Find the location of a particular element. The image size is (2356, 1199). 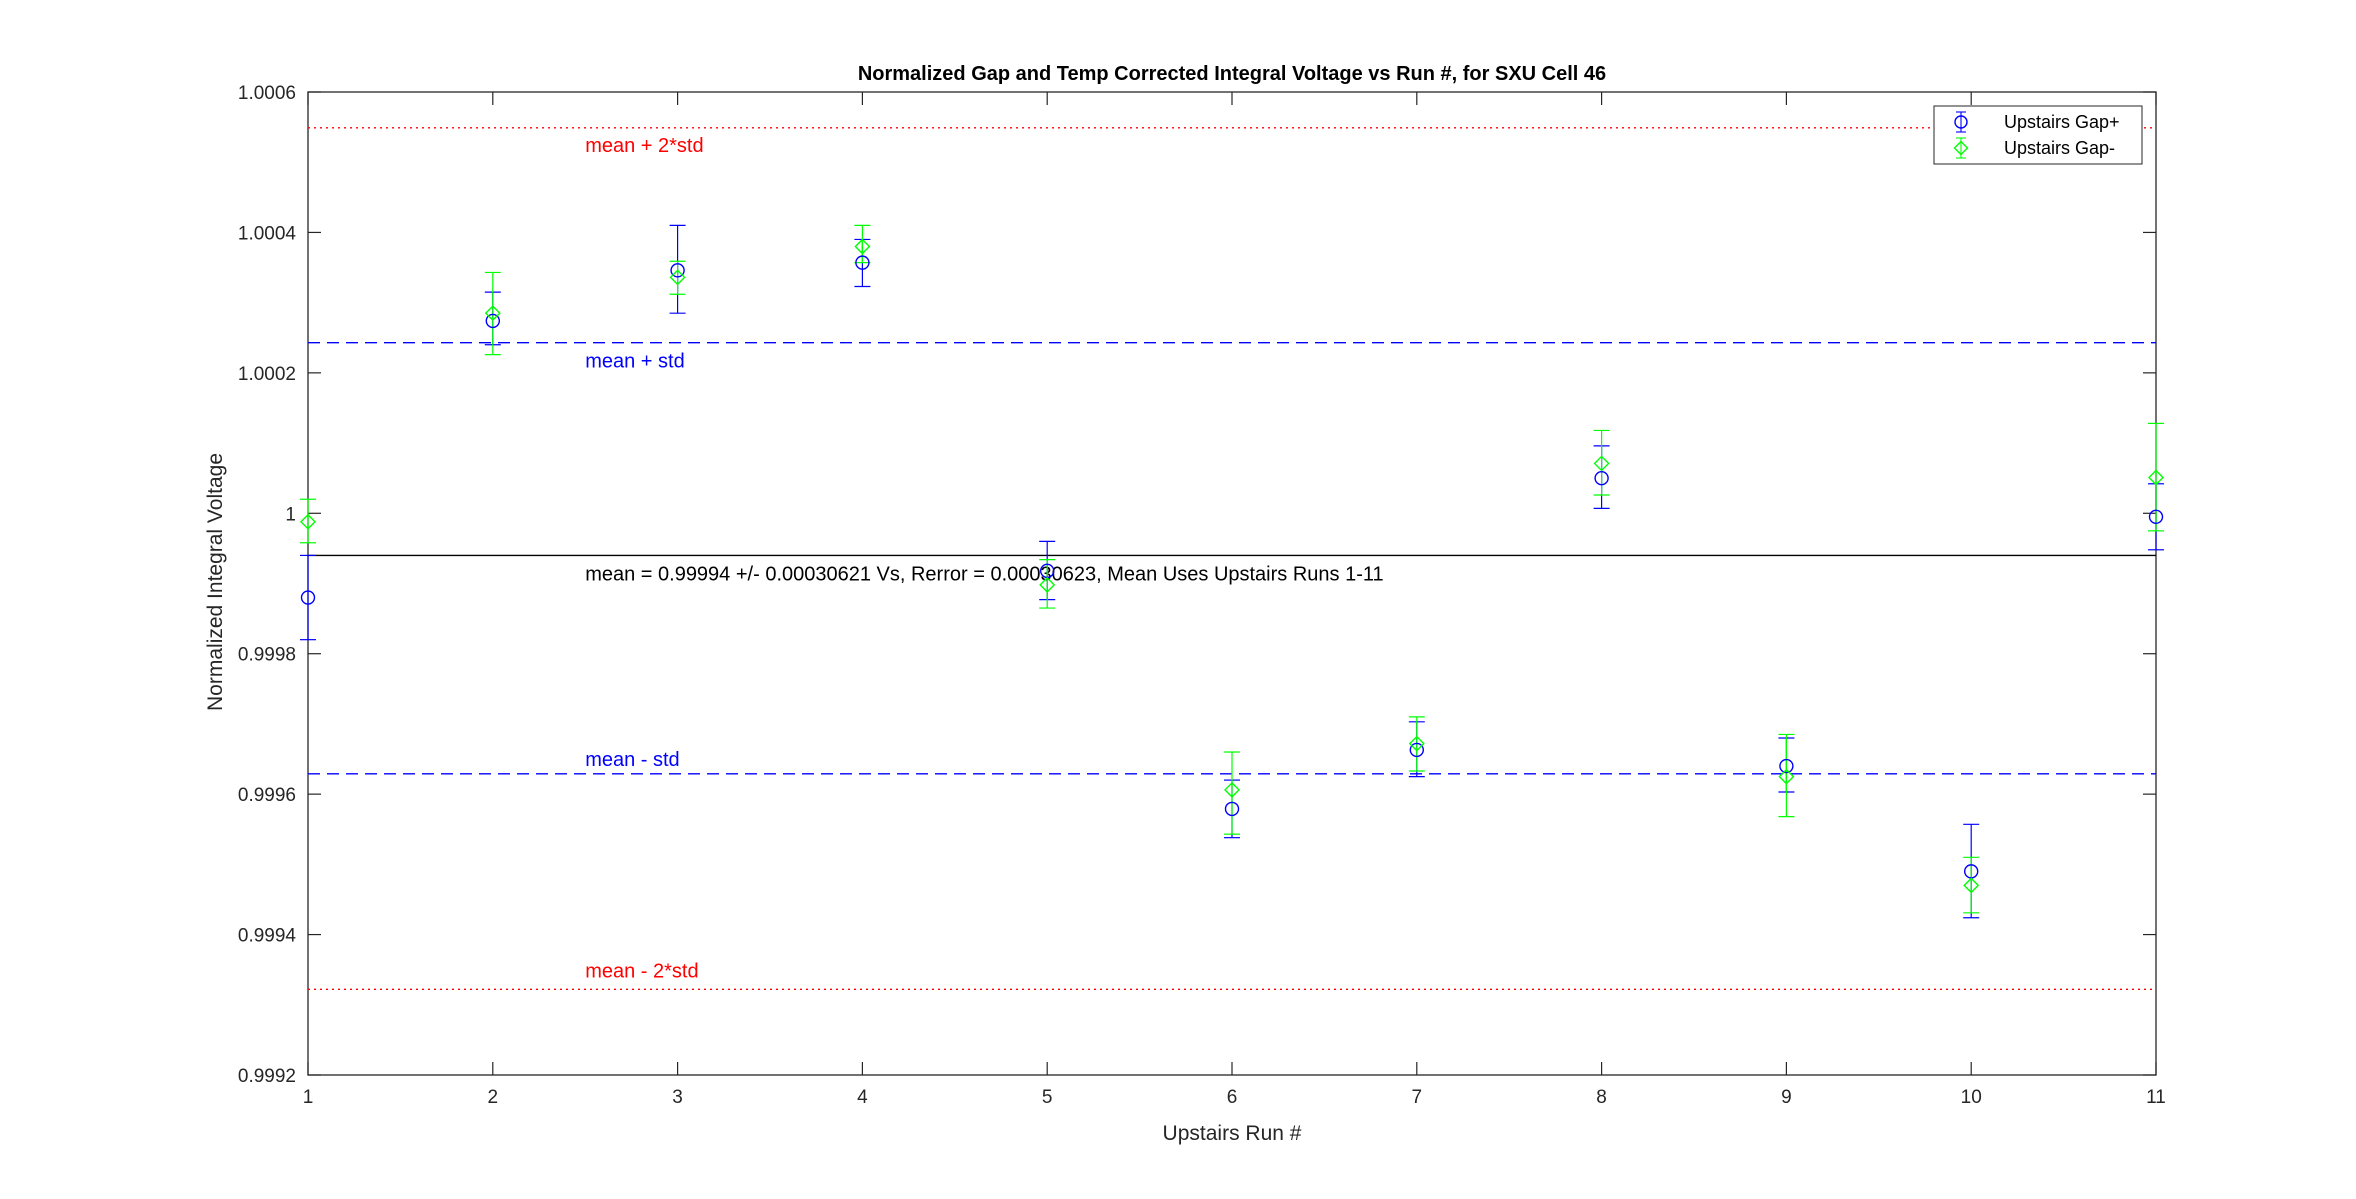

mean-minus-2std-label: mean - 2*std is located at coordinates (641, 971).